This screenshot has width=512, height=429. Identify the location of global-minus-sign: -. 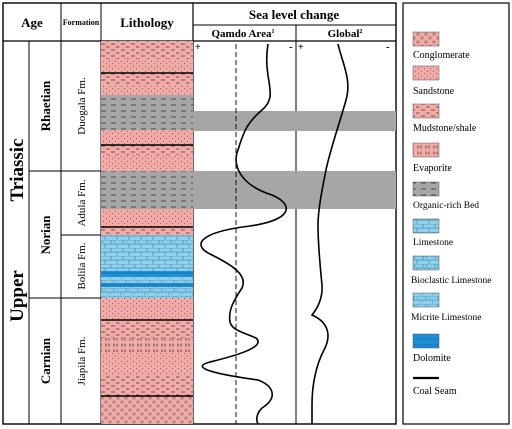
(388, 47).